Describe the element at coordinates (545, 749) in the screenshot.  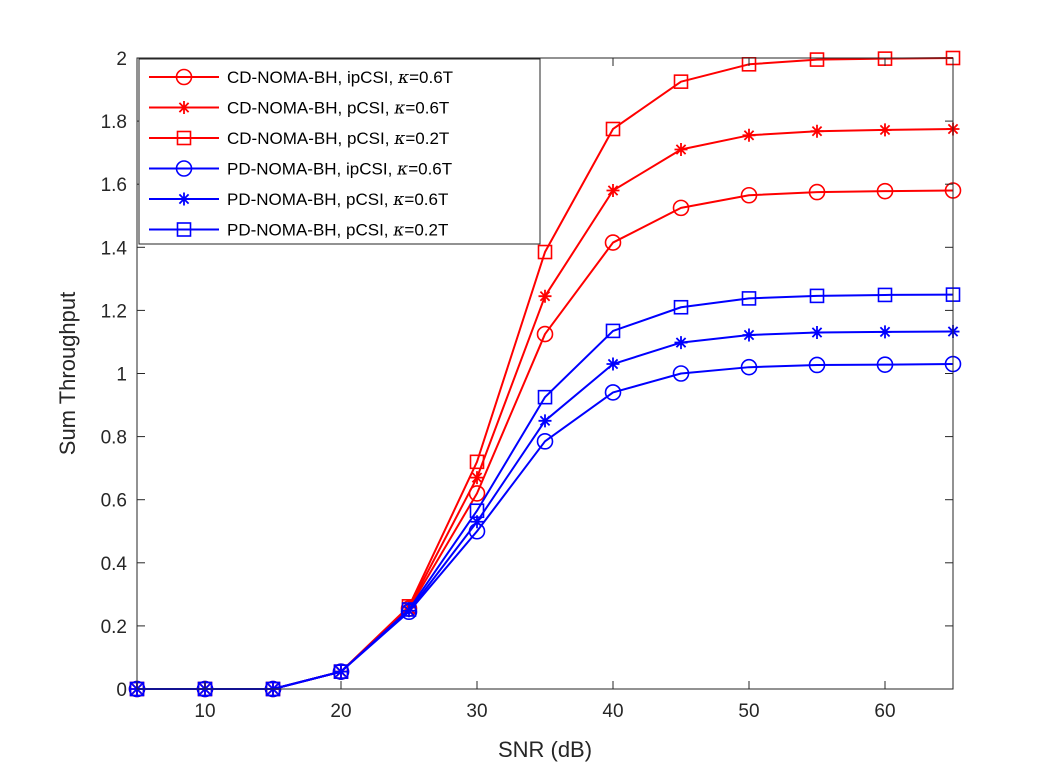
I see `x-axis-label: SNR (dB)` at that location.